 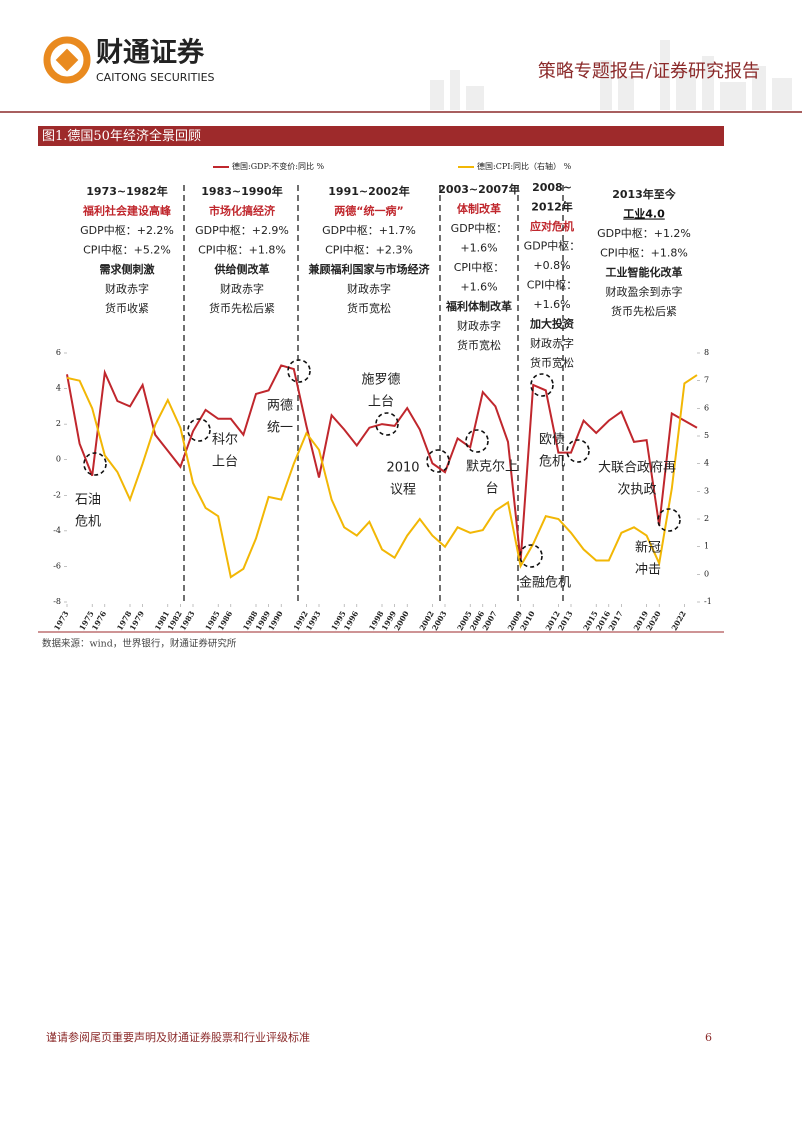 What do you see at coordinates (492, 467) in the screenshot?
I see `annotation: 默克尔上` at bounding box center [492, 467].